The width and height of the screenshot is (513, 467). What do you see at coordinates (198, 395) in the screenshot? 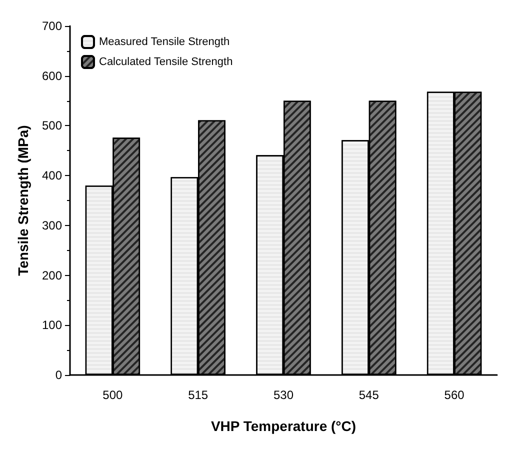
I see `x-tick-label: 515` at bounding box center [198, 395].